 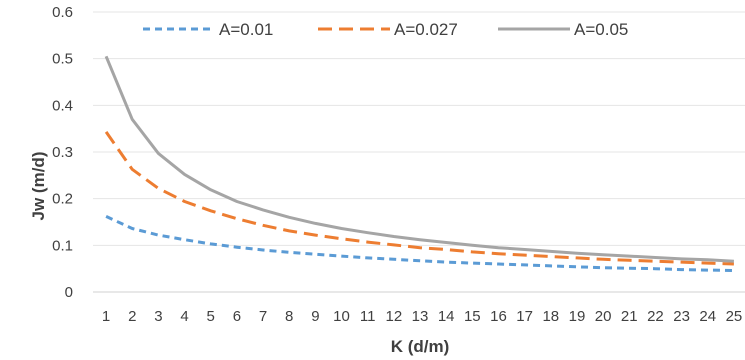 What do you see at coordinates (315, 316) in the screenshot?
I see `x-tick-label: 9` at bounding box center [315, 316].